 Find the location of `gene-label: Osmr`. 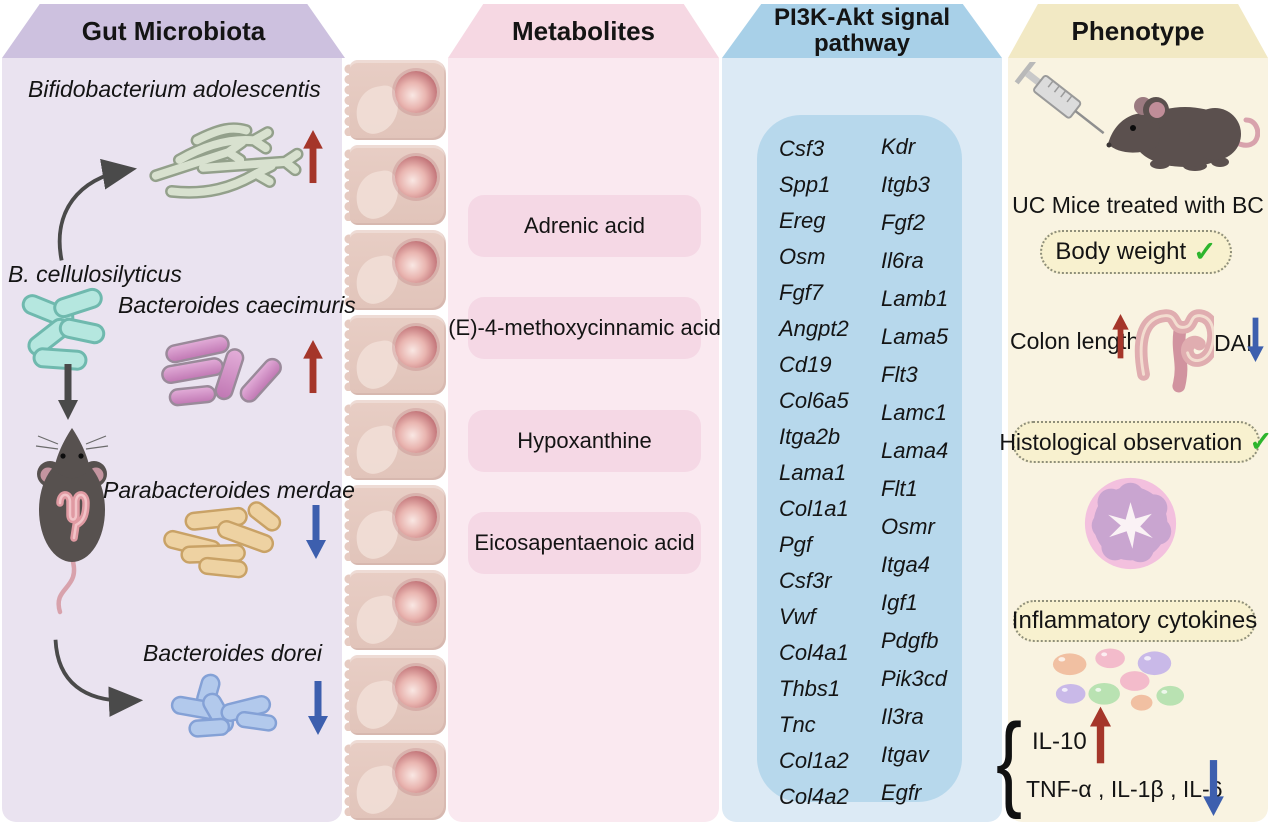

gene-label: Osmr is located at coordinates (908, 526).